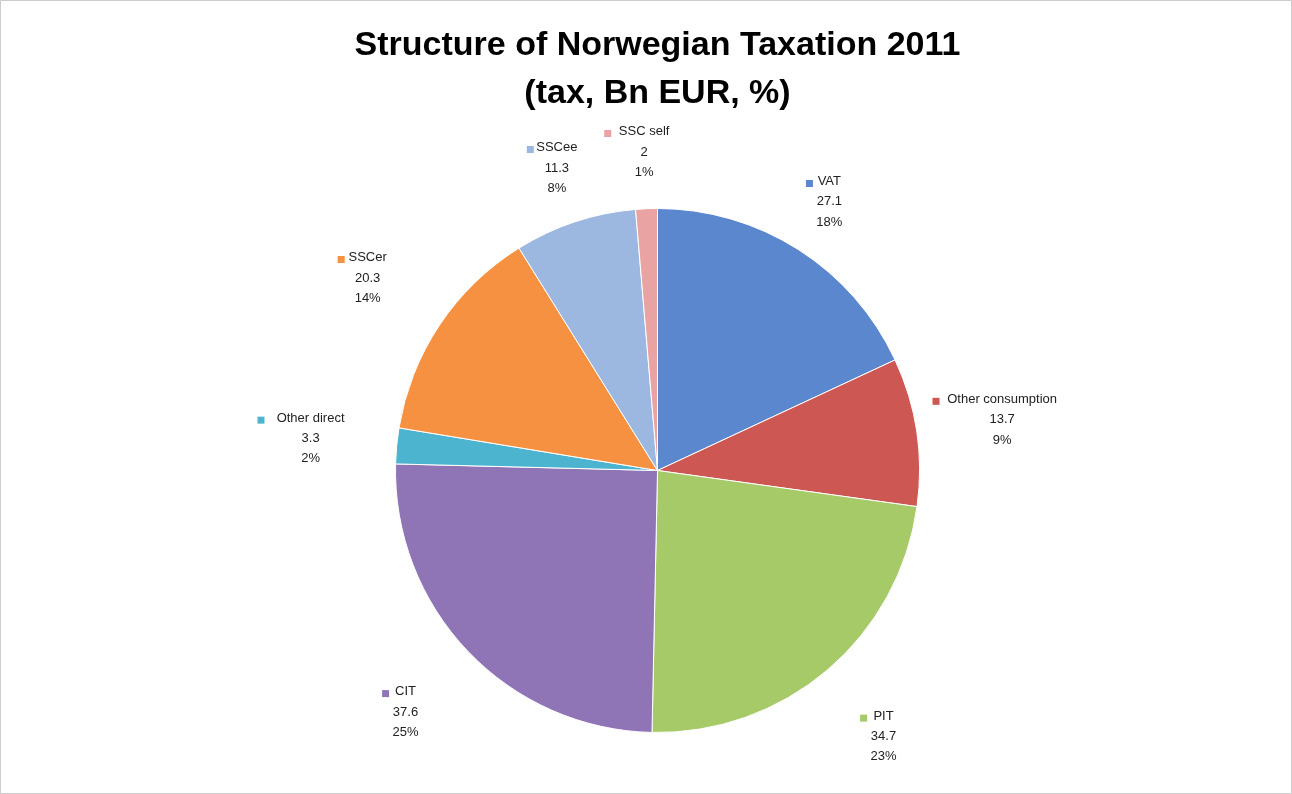 This screenshot has width=1292, height=794. Describe the element at coordinates (405, 721) in the screenshot. I see `data-label: 37.6 25%` at that location.